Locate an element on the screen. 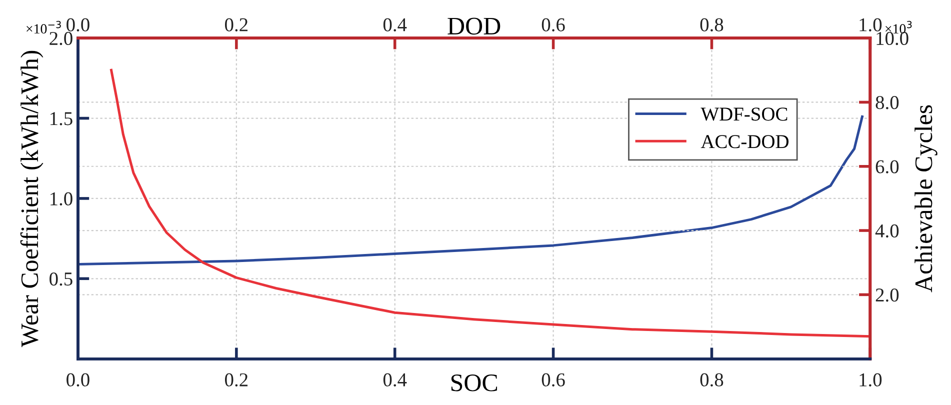 The width and height of the screenshot is (951, 405). legend-label: WDF-SOC is located at coordinates (744, 114).